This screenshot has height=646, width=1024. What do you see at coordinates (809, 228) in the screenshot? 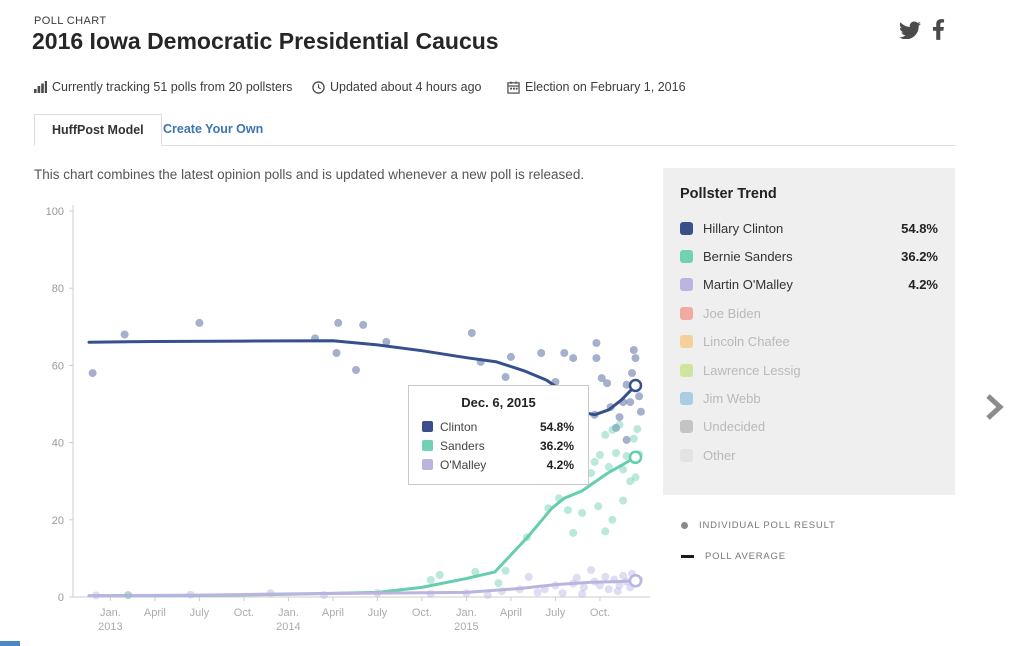
I see `legend-row-hillary-clinton: Hillary Clinton 54.8%` at bounding box center [809, 228].